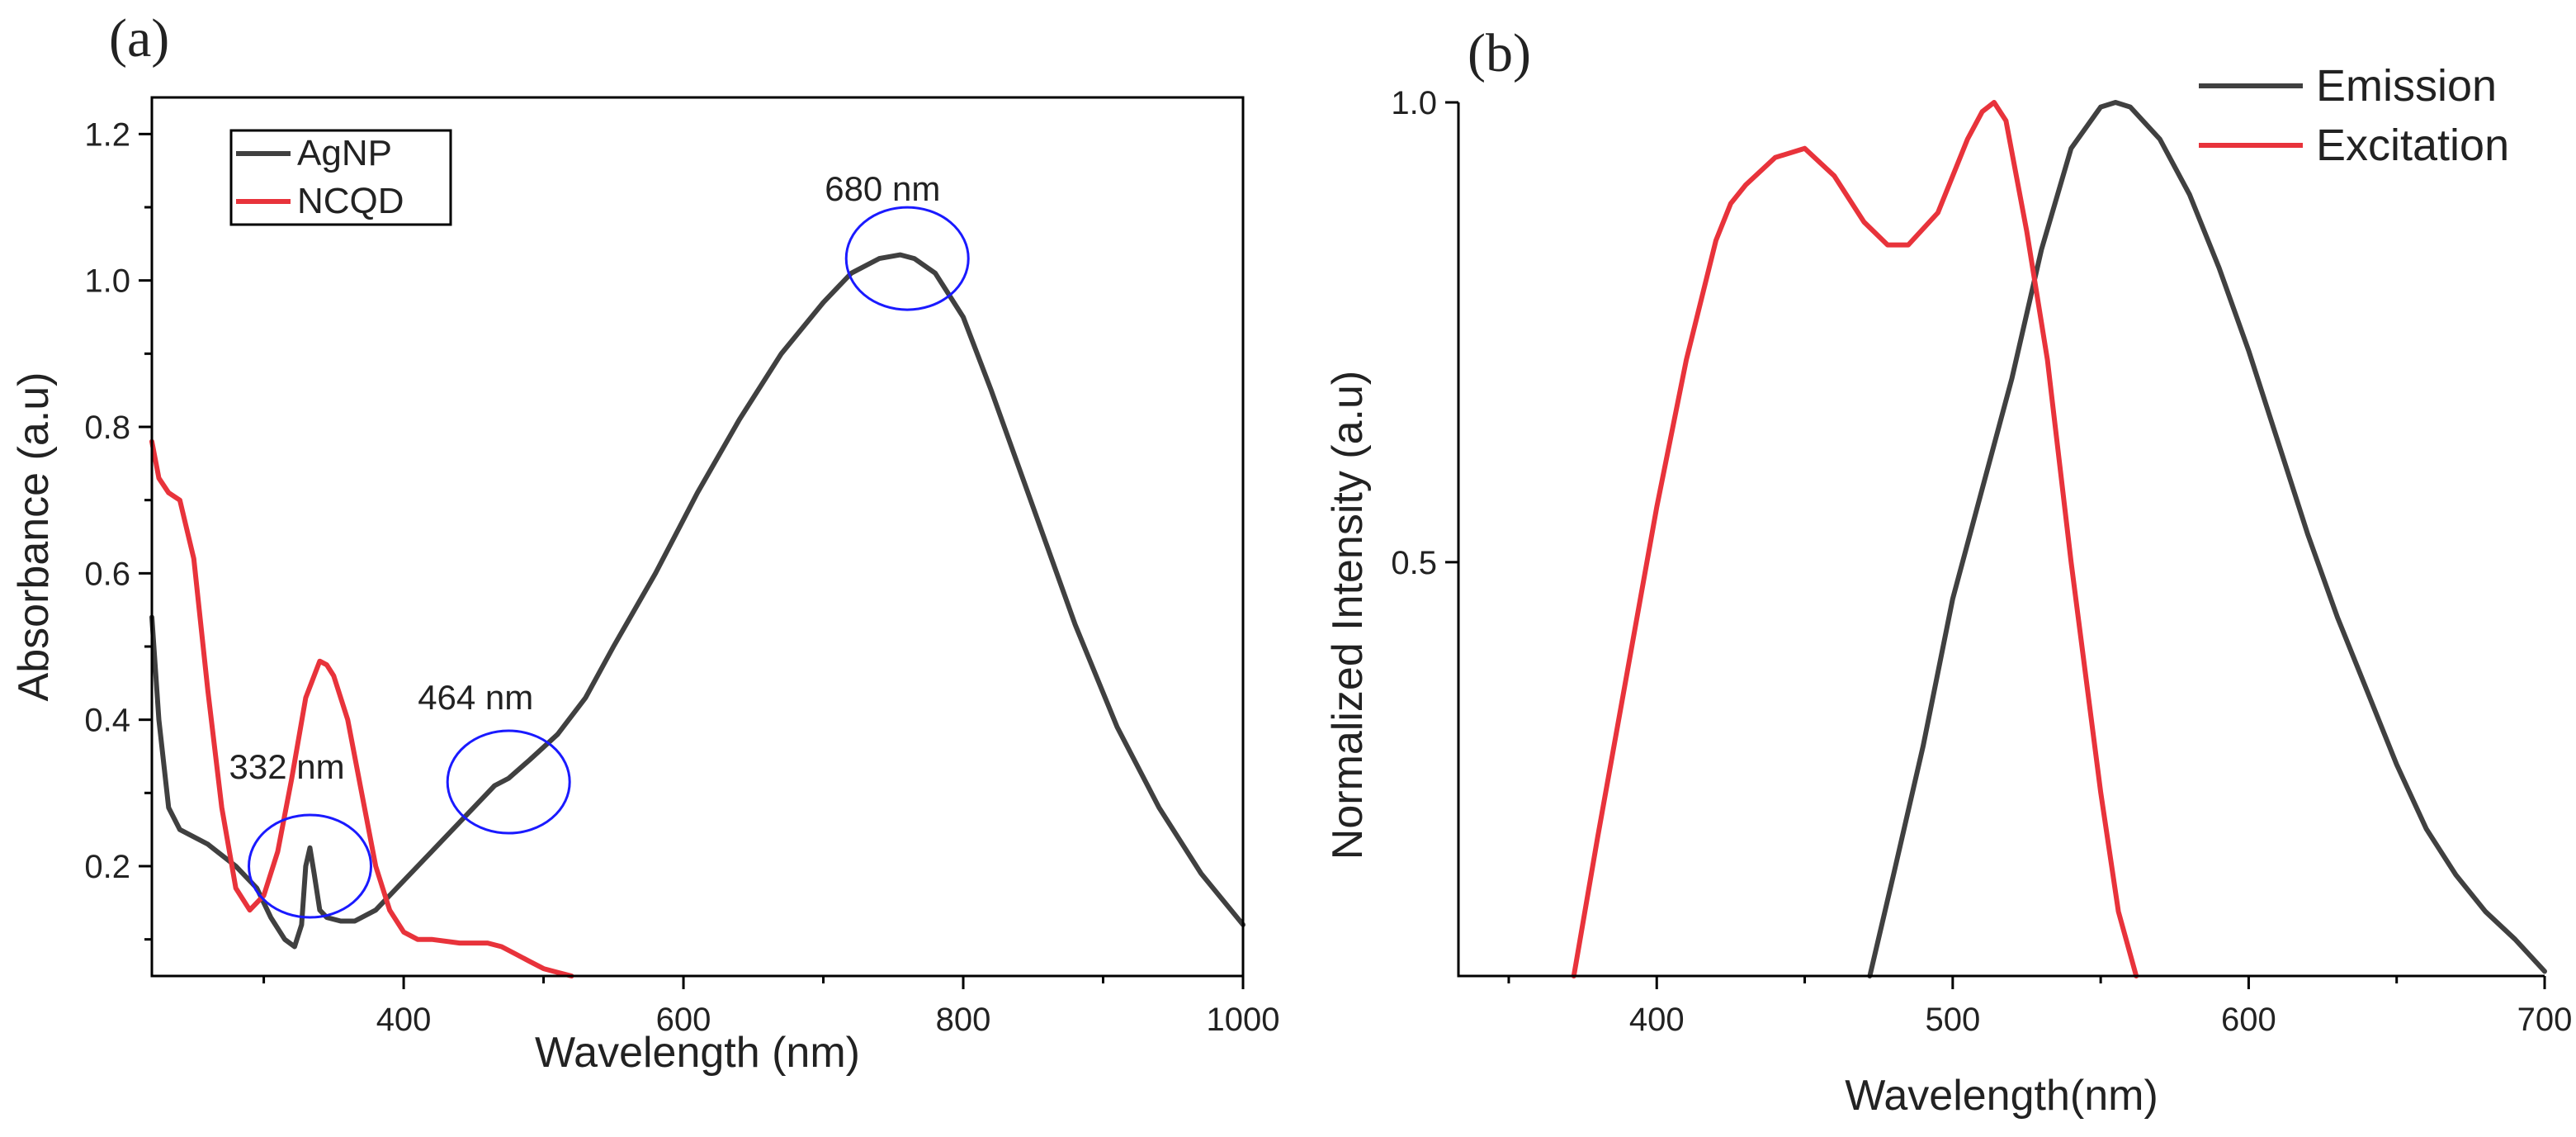 This screenshot has width=2576, height=1137. What do you see at coordinates (107, 135) in the screenshot?
I see `panel-a-ytick-label: 1.2` at bounding box center [107, 135].